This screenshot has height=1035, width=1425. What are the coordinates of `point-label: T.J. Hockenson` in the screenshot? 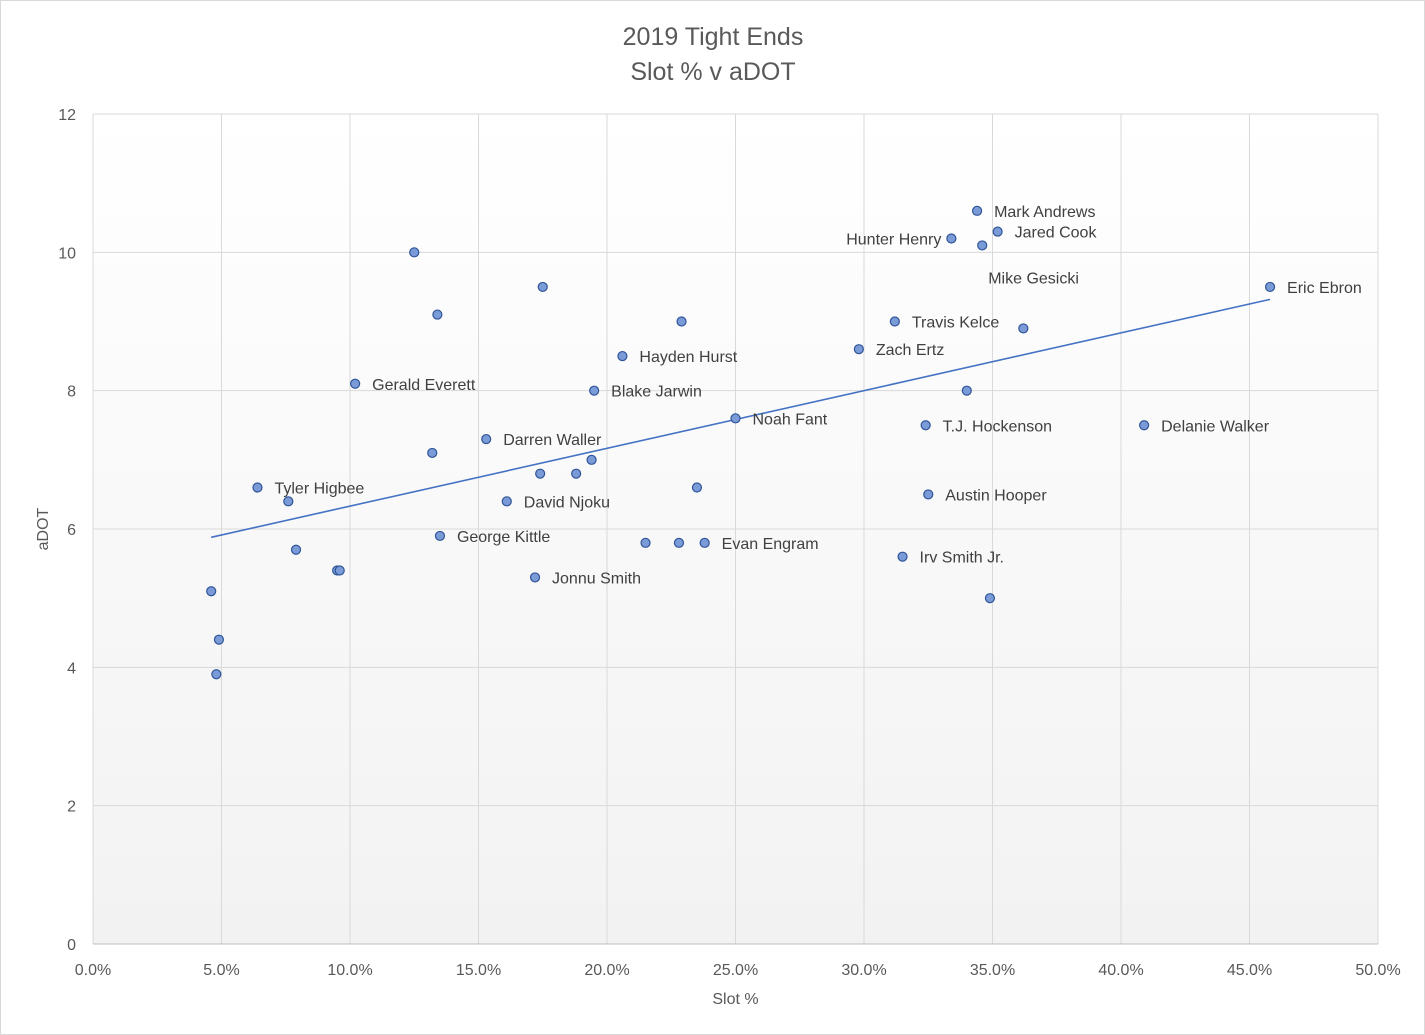 It's located at (997, 426).